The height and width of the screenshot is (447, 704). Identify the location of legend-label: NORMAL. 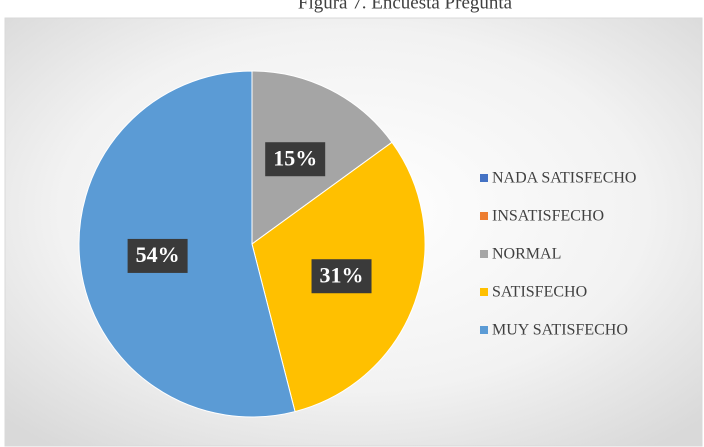
(526, 254).